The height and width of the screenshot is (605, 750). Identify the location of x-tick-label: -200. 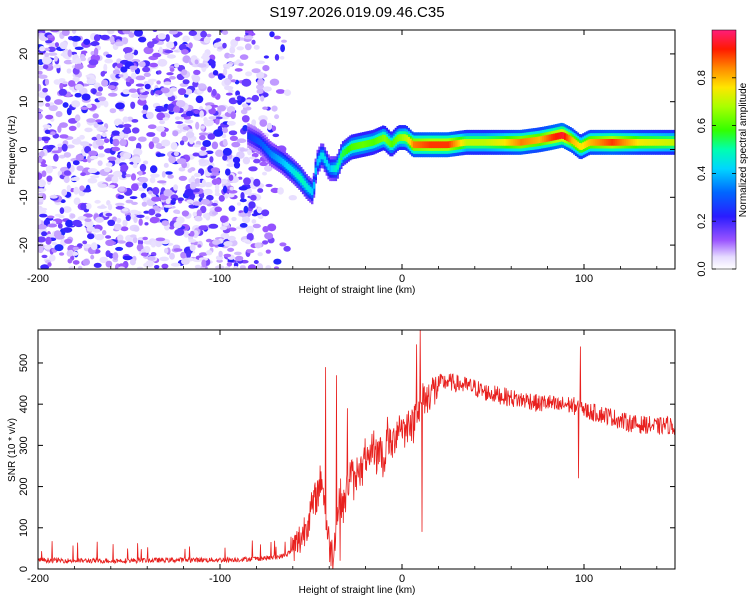
(38, 279).